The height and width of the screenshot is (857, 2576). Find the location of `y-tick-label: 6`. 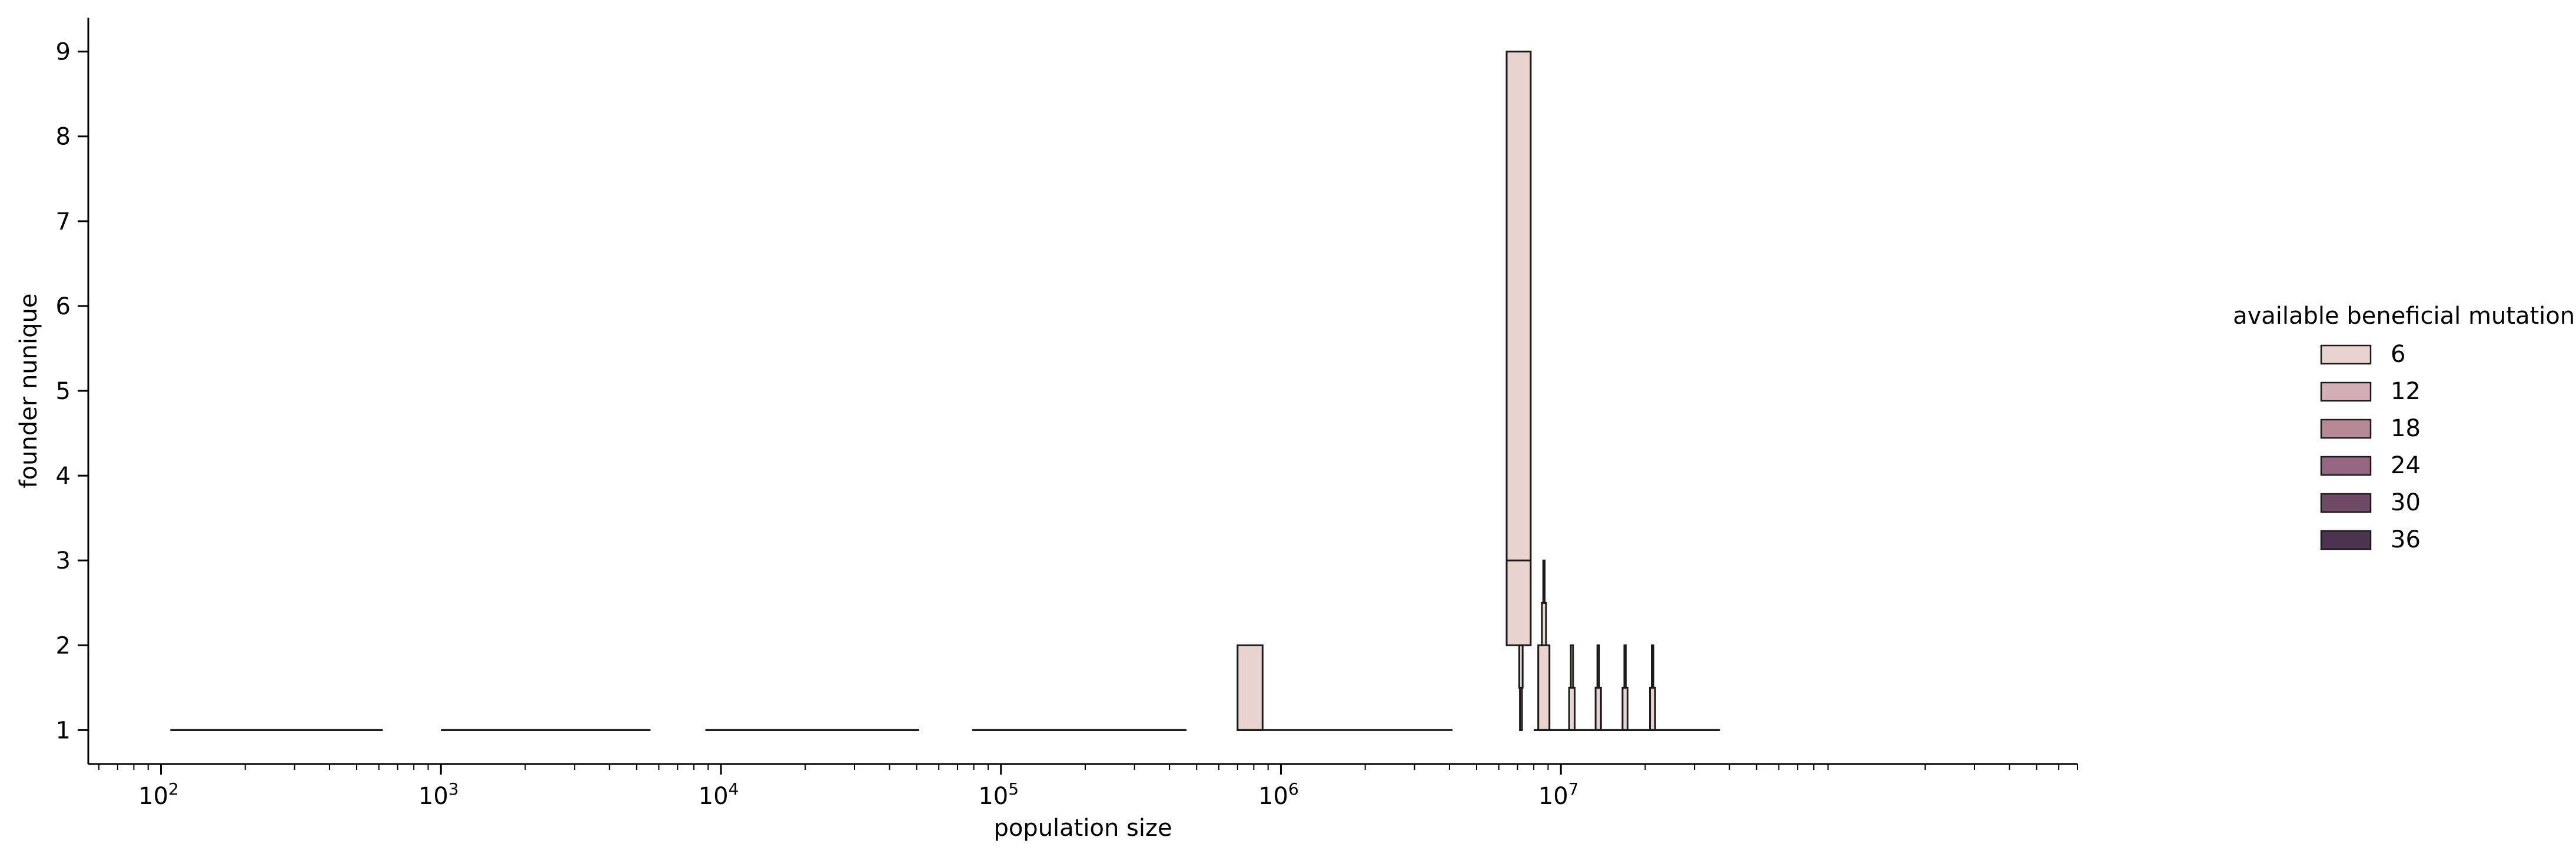

y-tick-label: 6 is located at coordinates (63, 307).